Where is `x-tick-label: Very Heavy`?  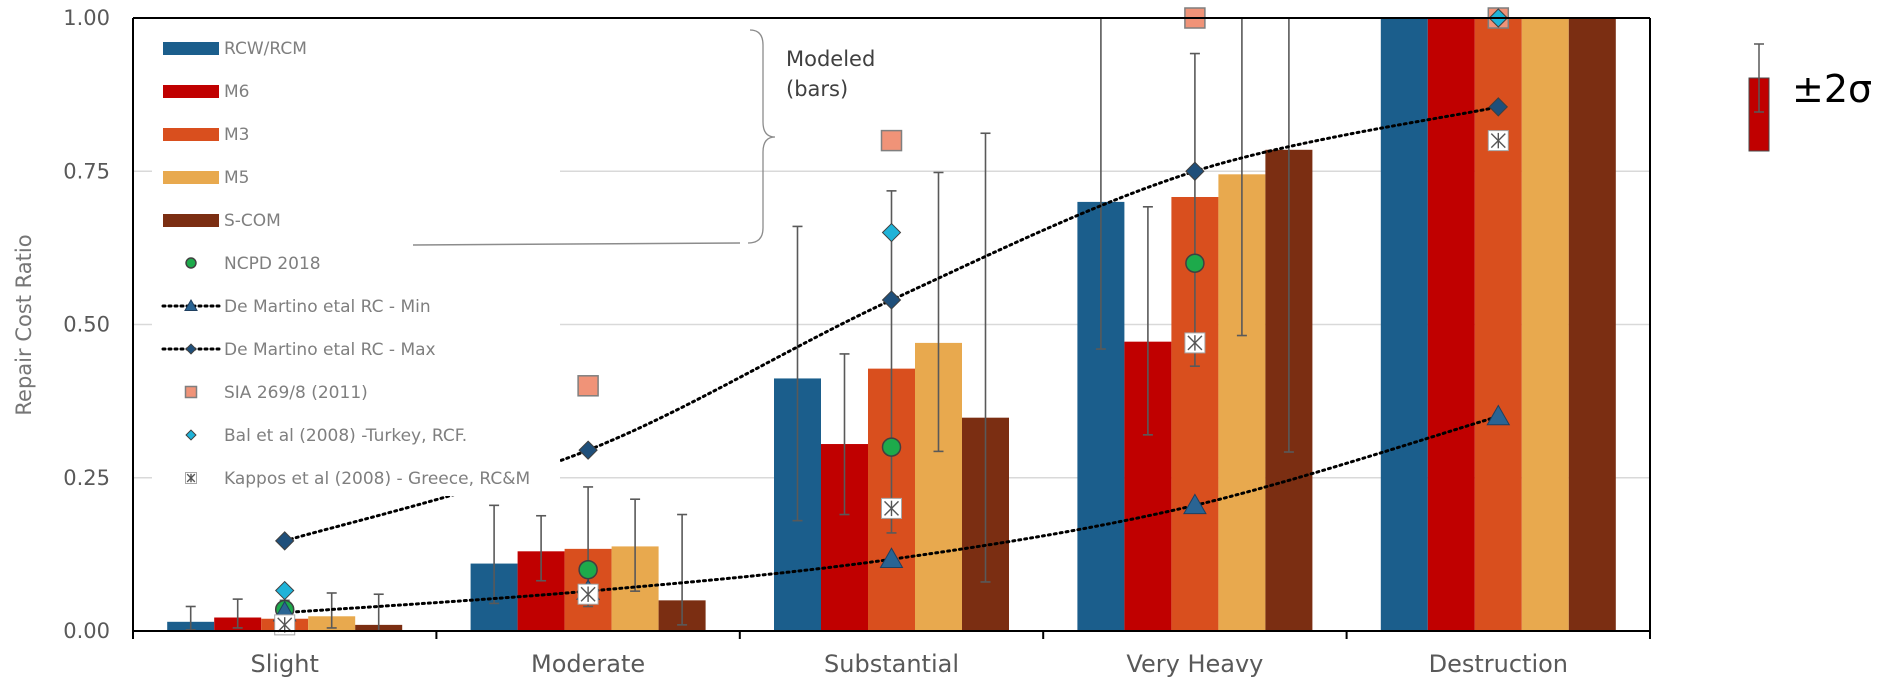 x-tick-label: Very Heavy is located at coordinates (1194, 664).